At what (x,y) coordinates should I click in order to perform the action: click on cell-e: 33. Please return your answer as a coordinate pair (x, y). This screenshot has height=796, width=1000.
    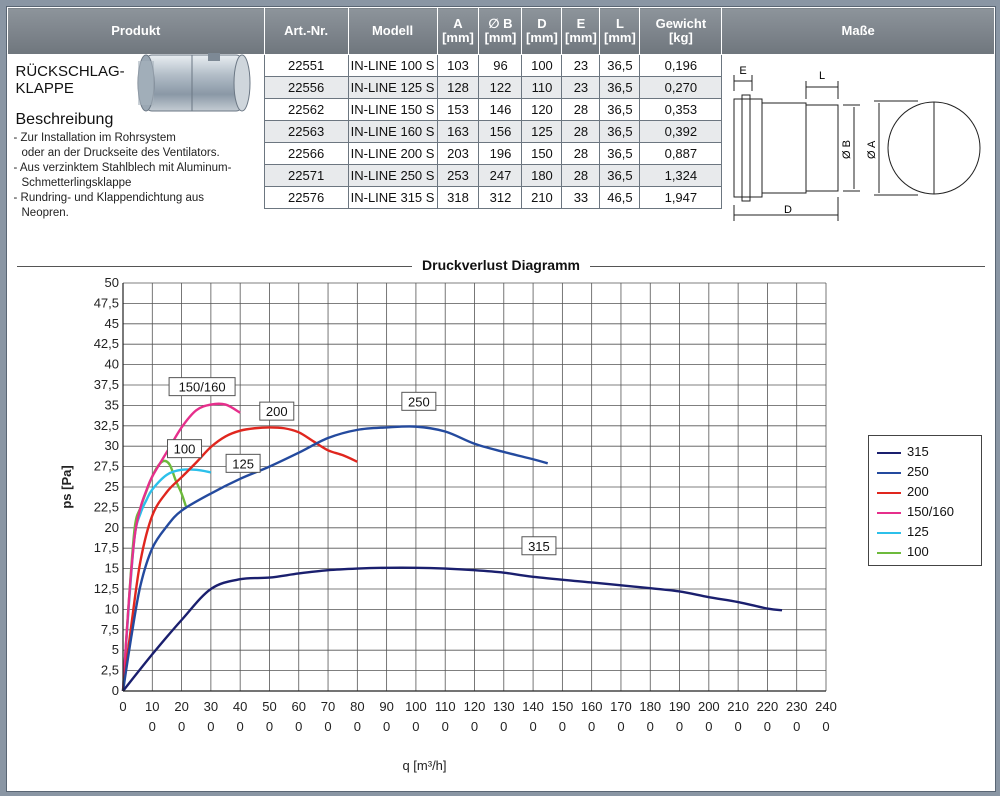
    Looking at the image, I should click on (581, 197).